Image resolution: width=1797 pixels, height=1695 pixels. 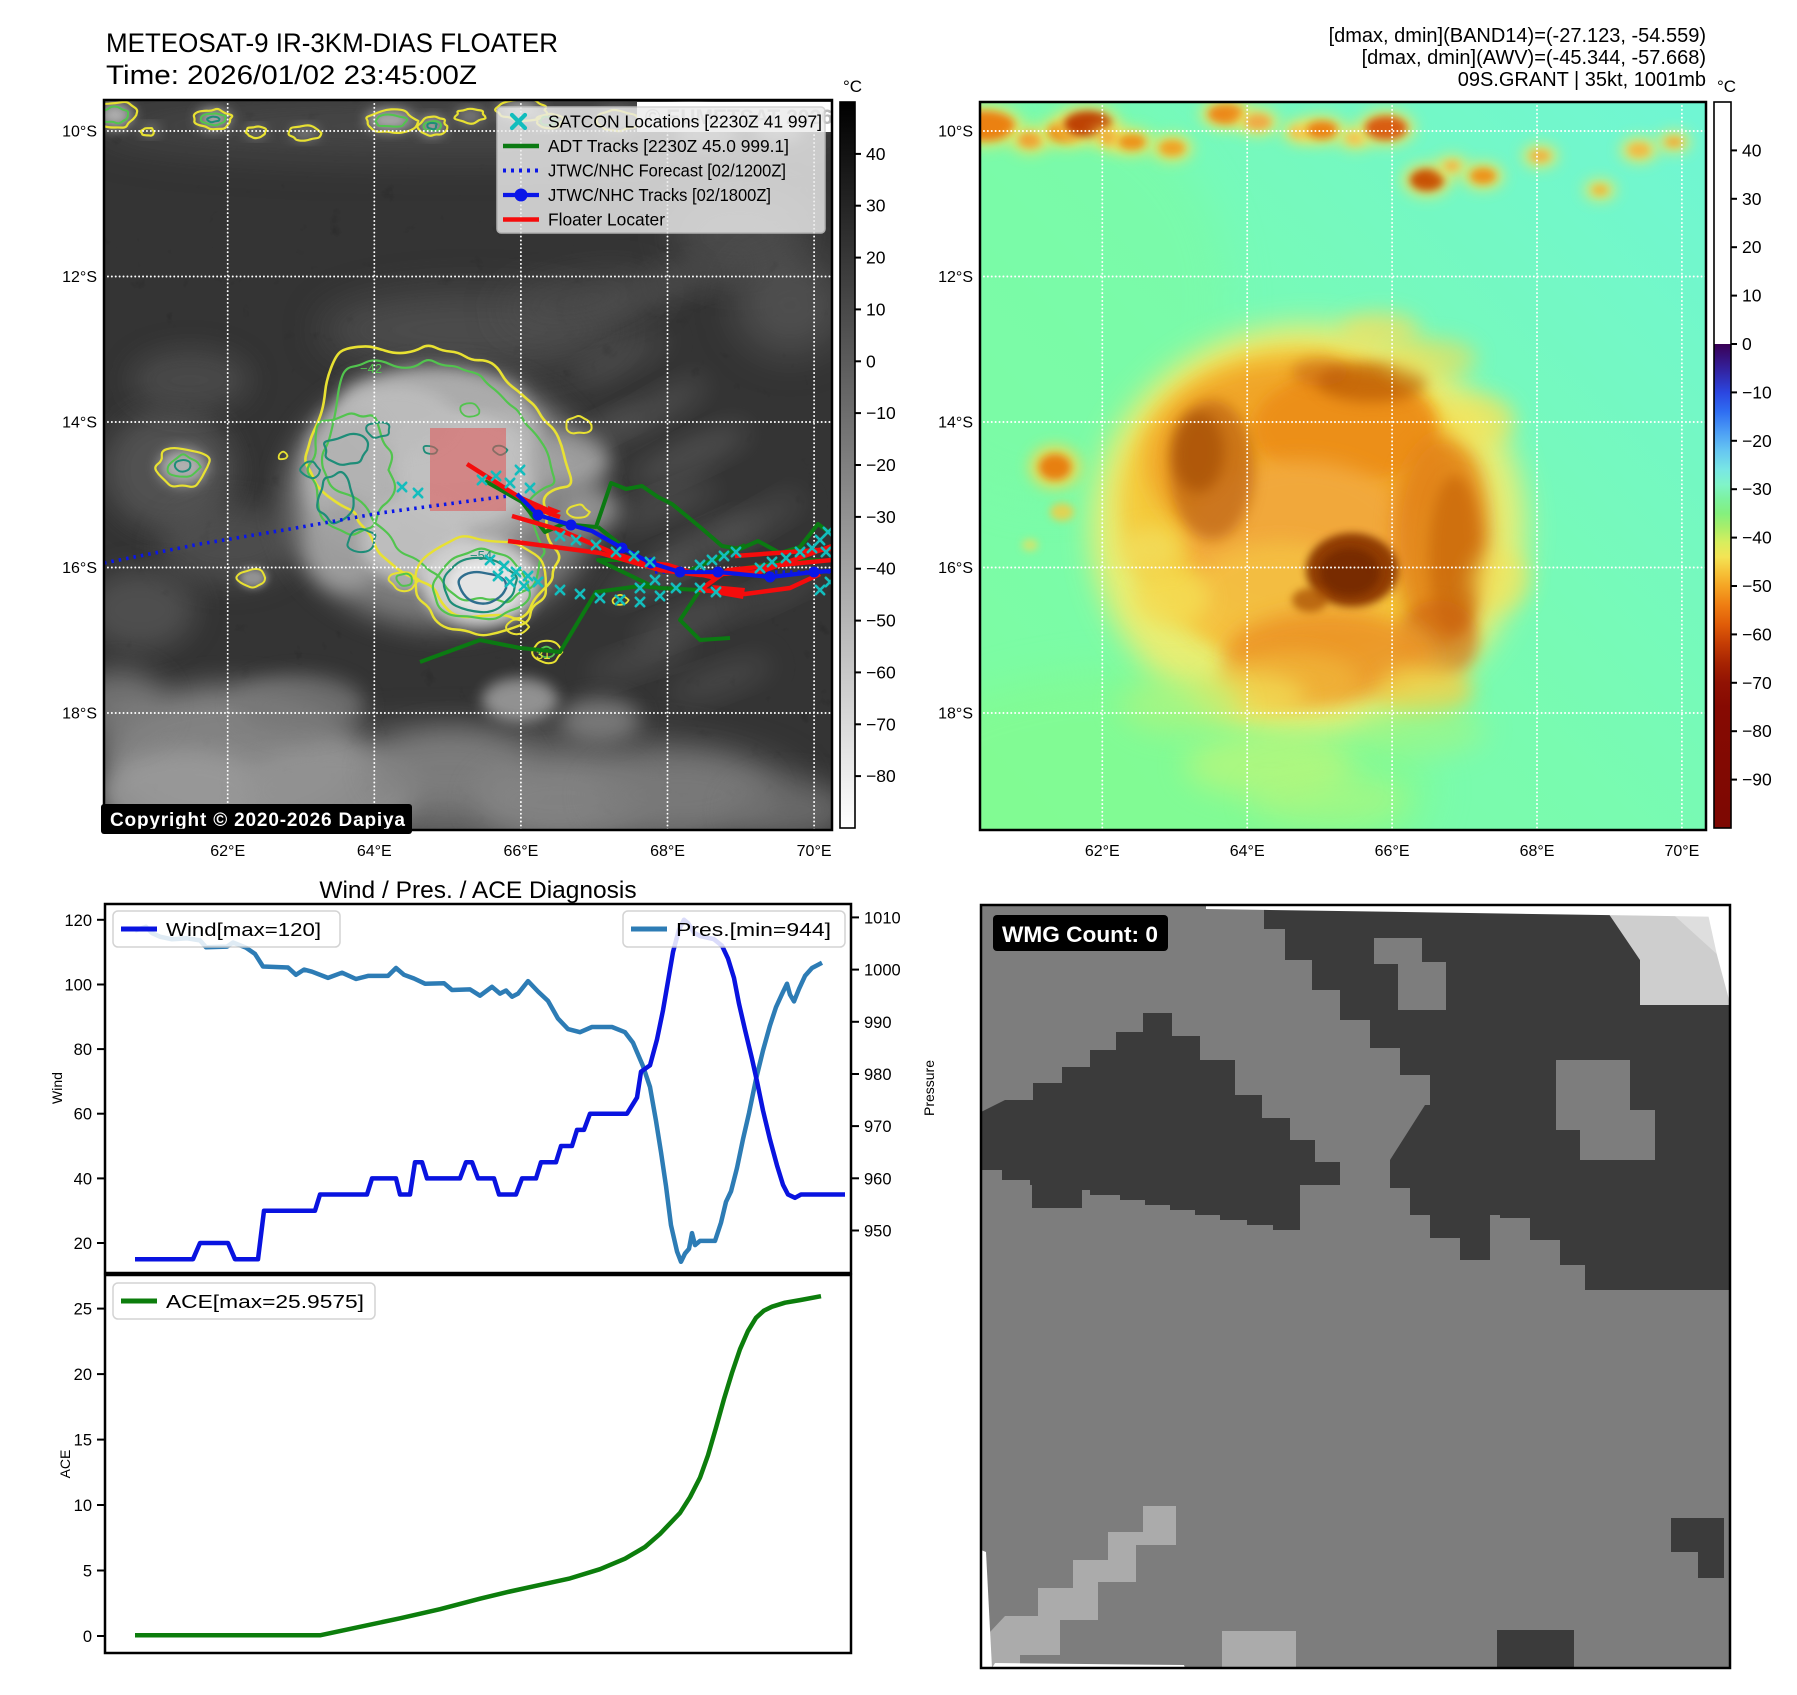 What do you see at coordinates (371, 368) in the screenshot?
I see `svg-text: −42` at bounding box center [371, 368].